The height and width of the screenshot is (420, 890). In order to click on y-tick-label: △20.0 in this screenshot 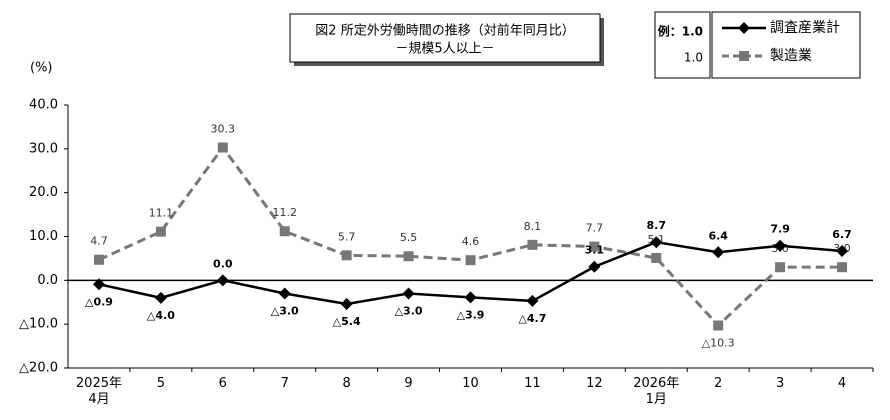, I will do `click(38, 368)`.